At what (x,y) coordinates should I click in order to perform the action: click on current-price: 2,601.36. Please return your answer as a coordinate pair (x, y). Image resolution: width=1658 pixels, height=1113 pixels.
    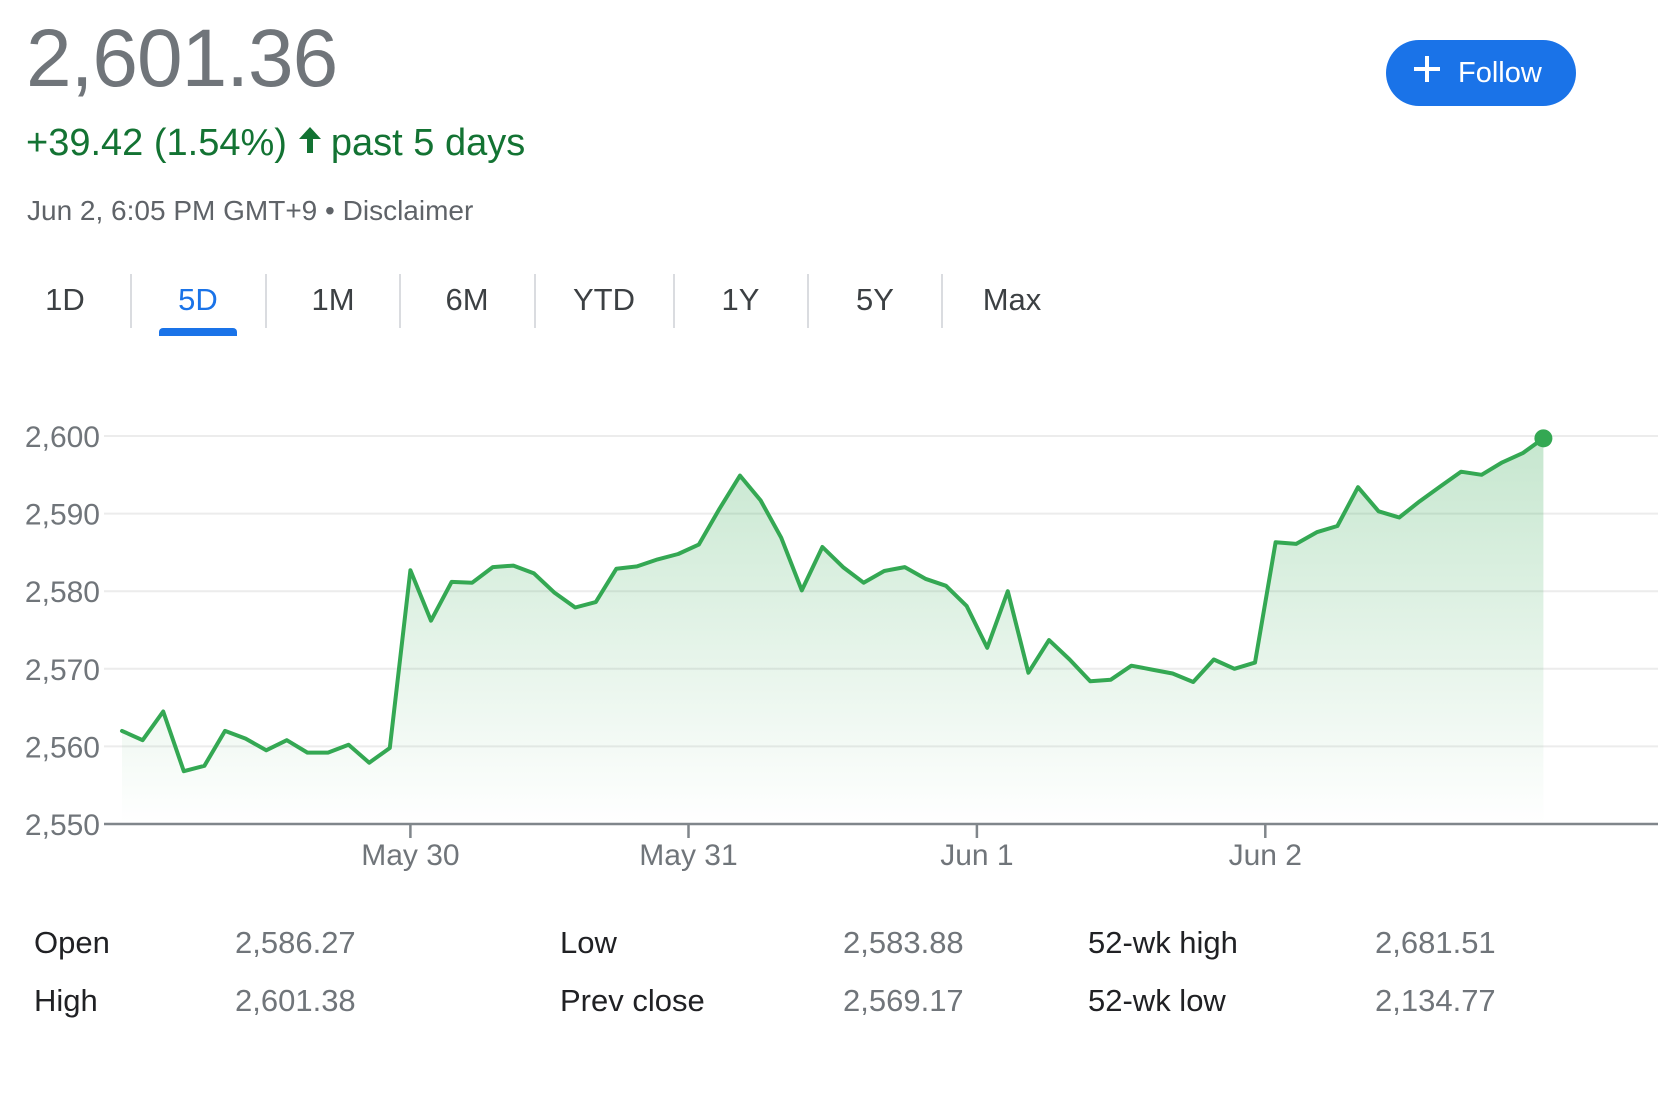
    Looking at the image, I should click on (182, 58).